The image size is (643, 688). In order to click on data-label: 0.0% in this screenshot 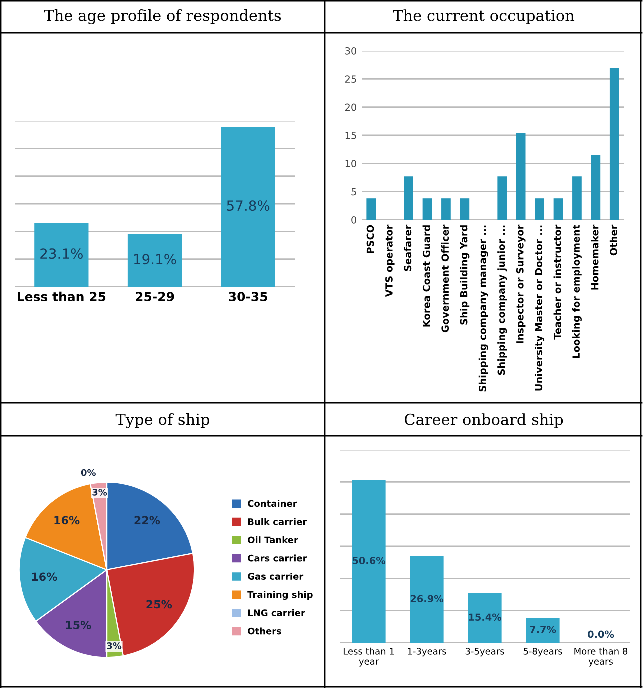, I will do `click(601, 634)`.